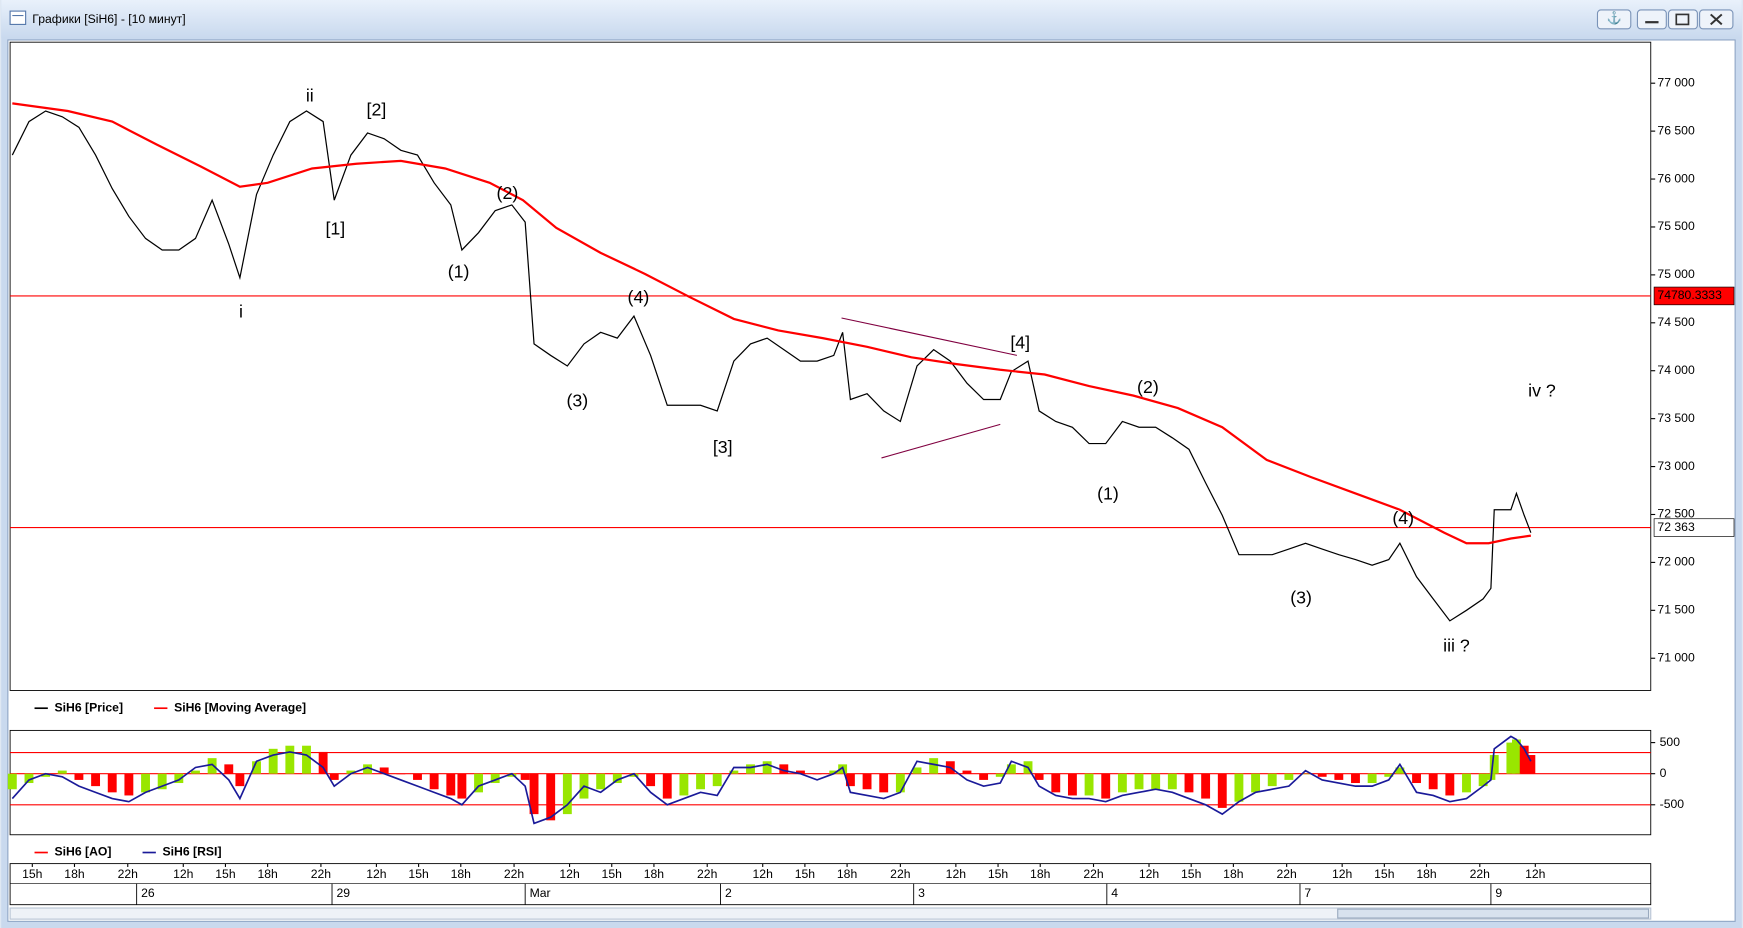 The width and height of the screenshot is (1743, 928). What do you see at coordinates (18, 17) in the screenshot?
I see `window-icon` at bounding box center [18, 17].